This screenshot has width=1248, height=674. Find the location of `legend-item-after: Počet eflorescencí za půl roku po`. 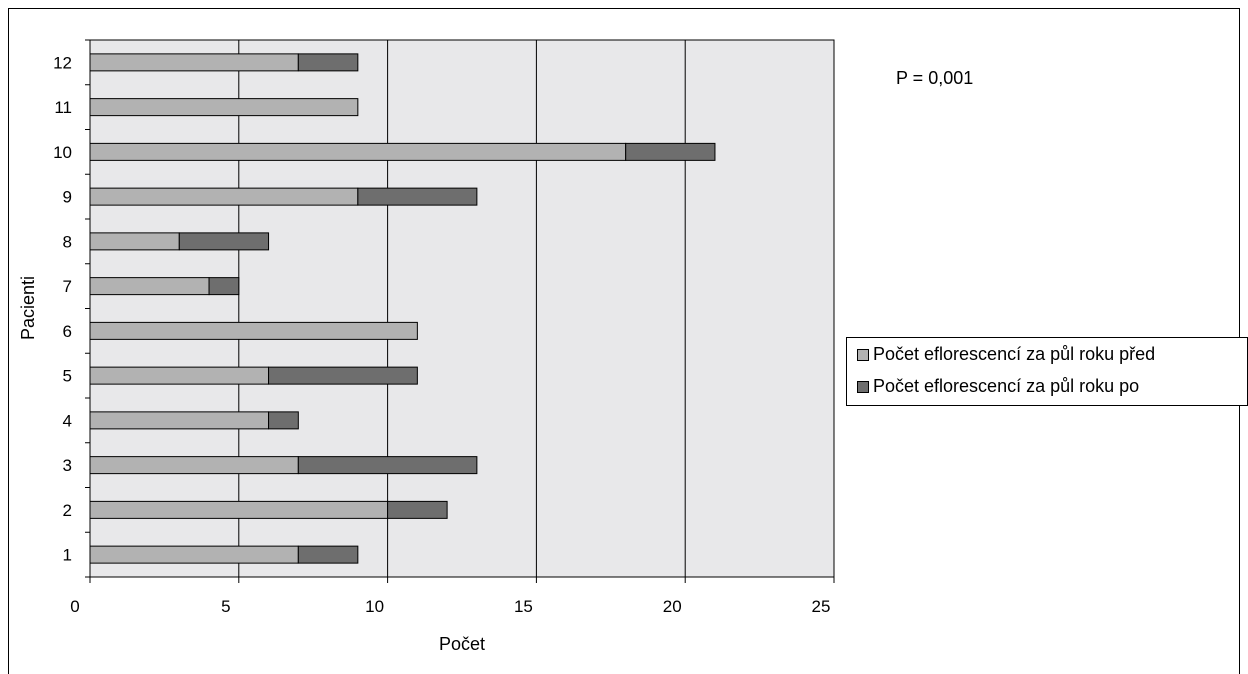

legend-item-after: Počet eflorescencí za půl roku po is located at coordinates (998, 386).